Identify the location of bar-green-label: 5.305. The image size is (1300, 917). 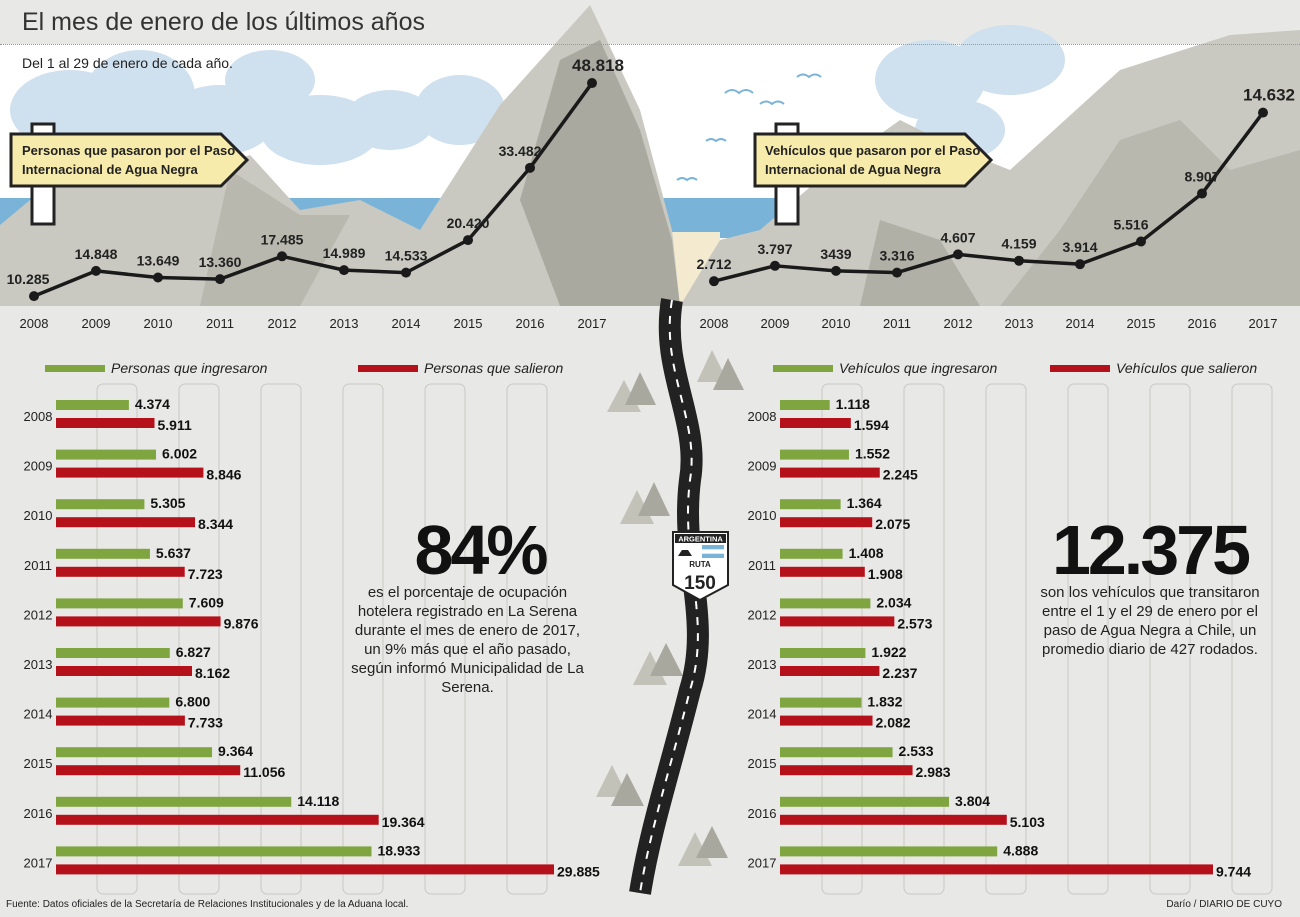
(167, 503).